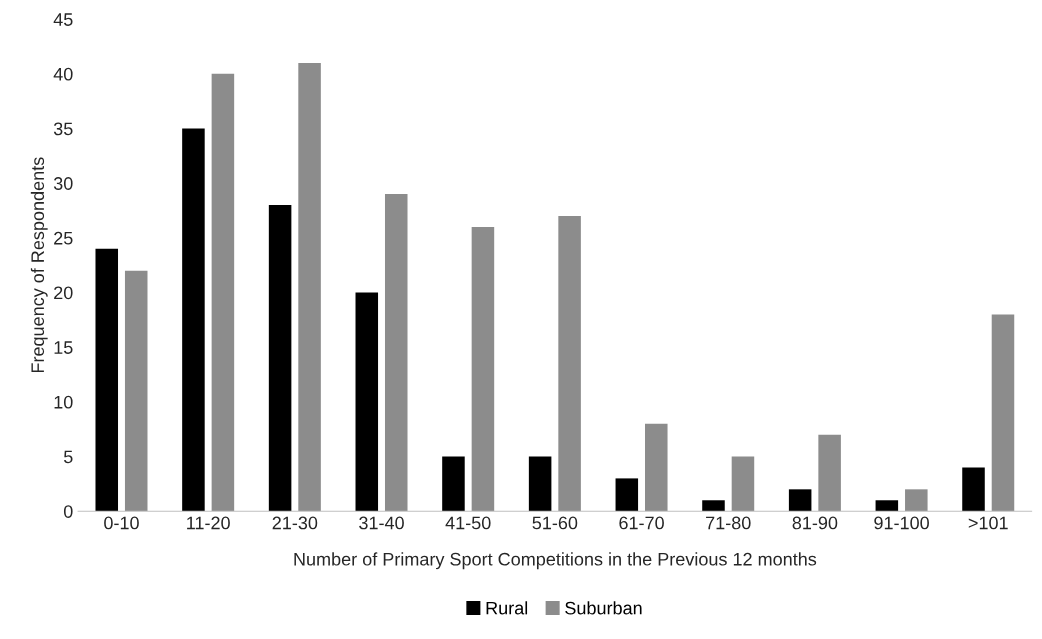 The image size is (1042, 639). Describe the element at coordinates (728, 523) in the screenshot. I see `x-tick-label: 71-80` at that location.